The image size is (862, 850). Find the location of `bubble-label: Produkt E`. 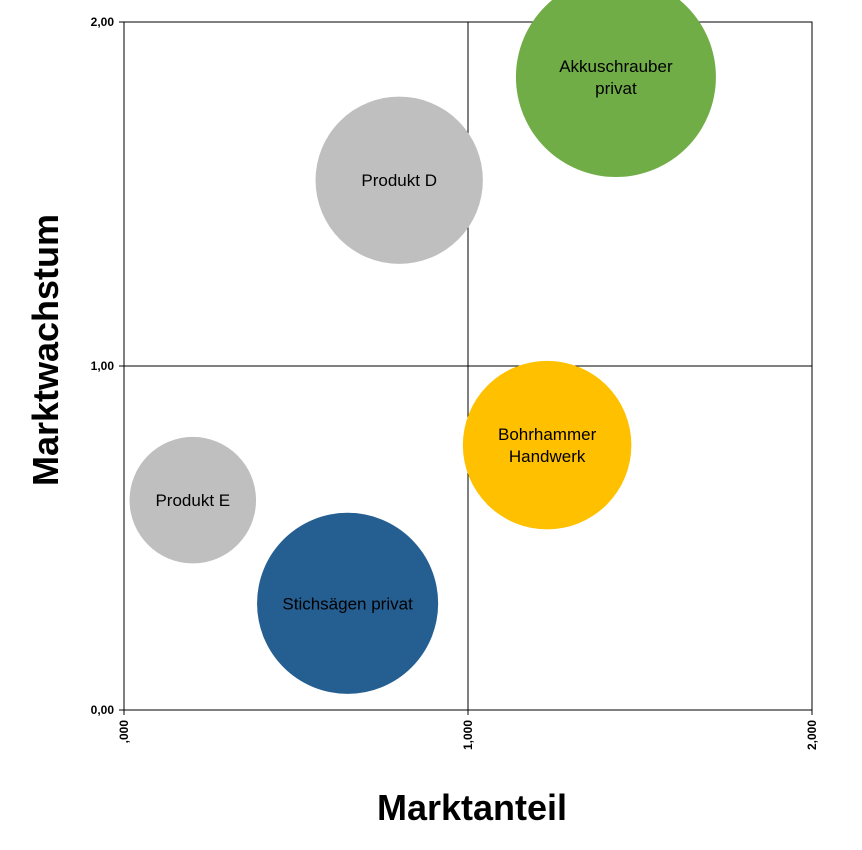

bubble-label: Produkt E is located at coordinates (192, 500).